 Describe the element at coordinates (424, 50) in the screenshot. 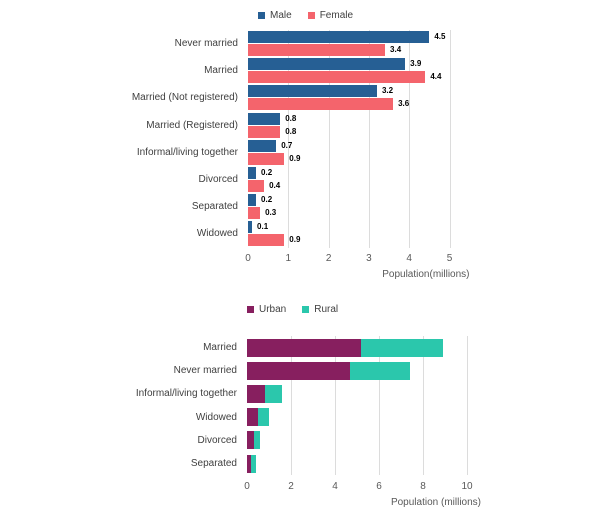

I see `bar-line-female: 3.4` at that location.